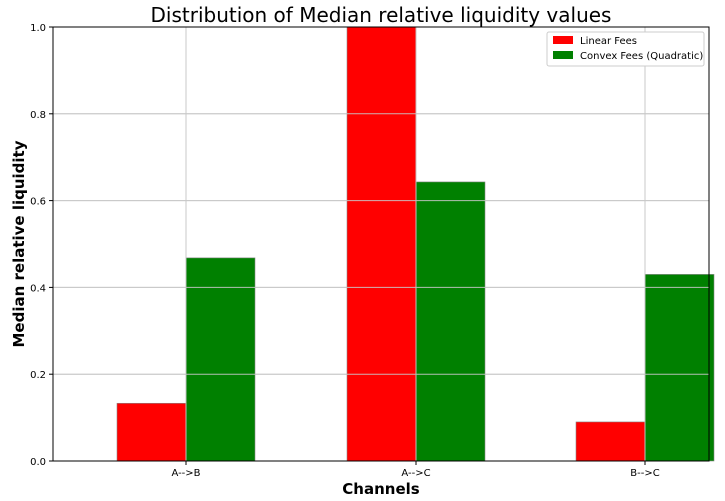  What do you see at coordinates (38, 28) in the screenshot?
I see `y-tick-label: 1.0` at bounding box center [38, 28].